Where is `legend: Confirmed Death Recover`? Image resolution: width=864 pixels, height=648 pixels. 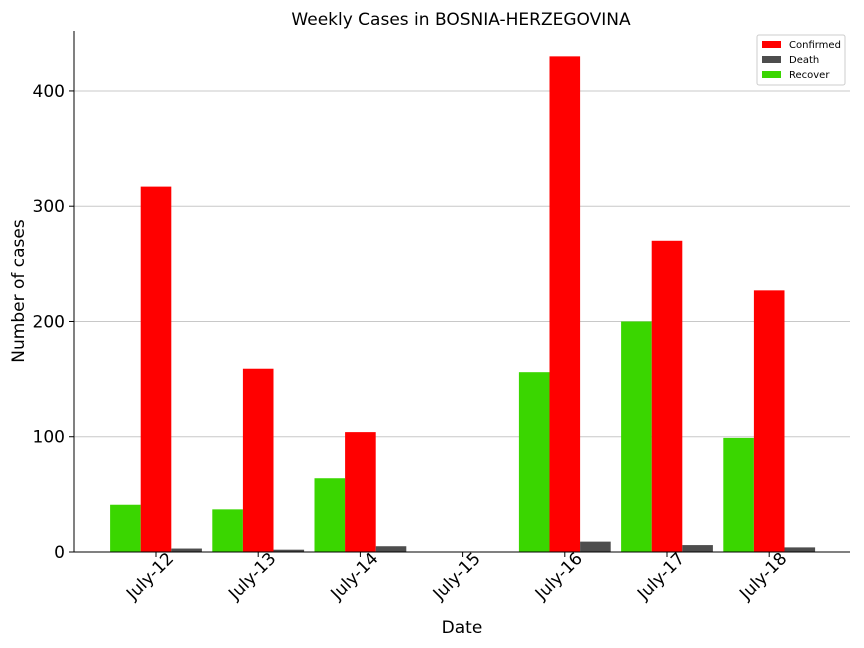
legend: Confirmed Death Recover is located at coordinates (801, 60).